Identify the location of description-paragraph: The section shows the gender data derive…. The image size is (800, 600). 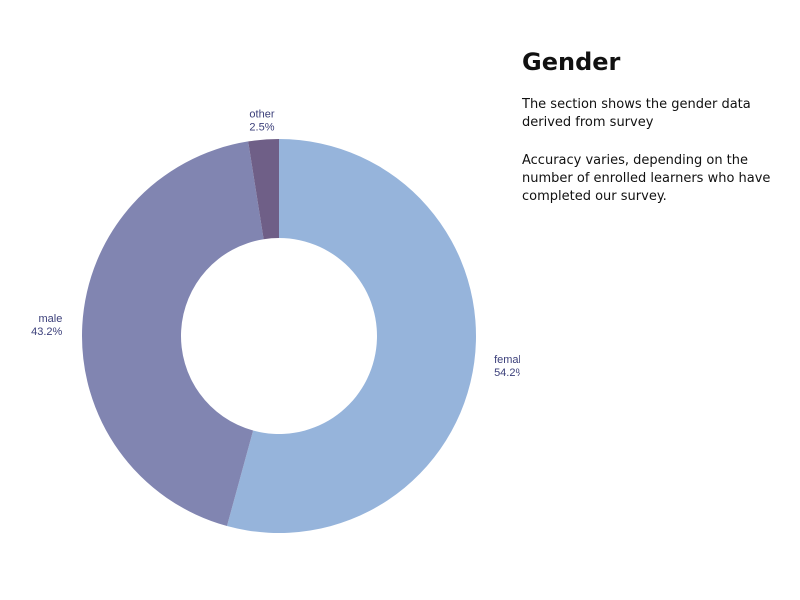
(636, 113).